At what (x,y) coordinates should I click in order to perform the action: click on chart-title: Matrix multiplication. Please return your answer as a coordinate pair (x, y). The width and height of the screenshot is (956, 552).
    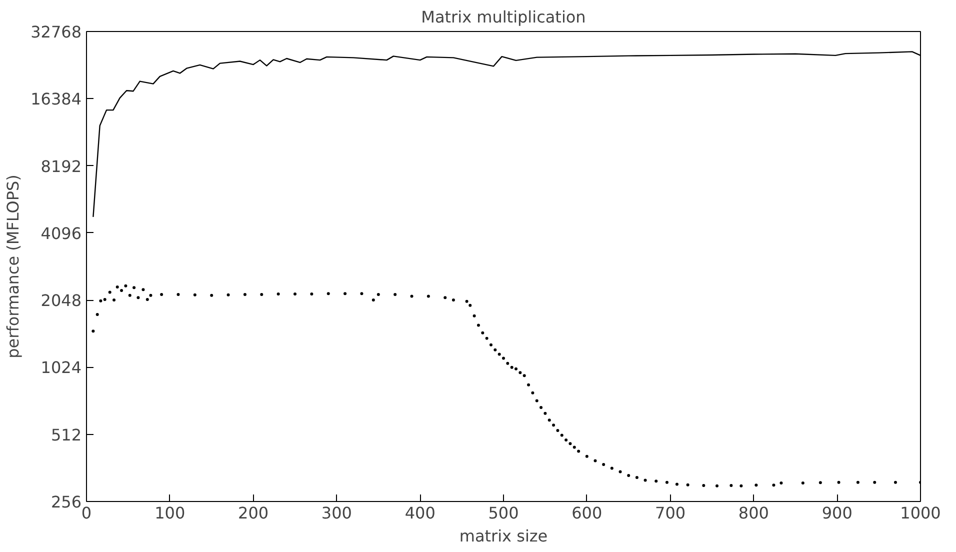
    Looking at the image, I should click on (503, 17).